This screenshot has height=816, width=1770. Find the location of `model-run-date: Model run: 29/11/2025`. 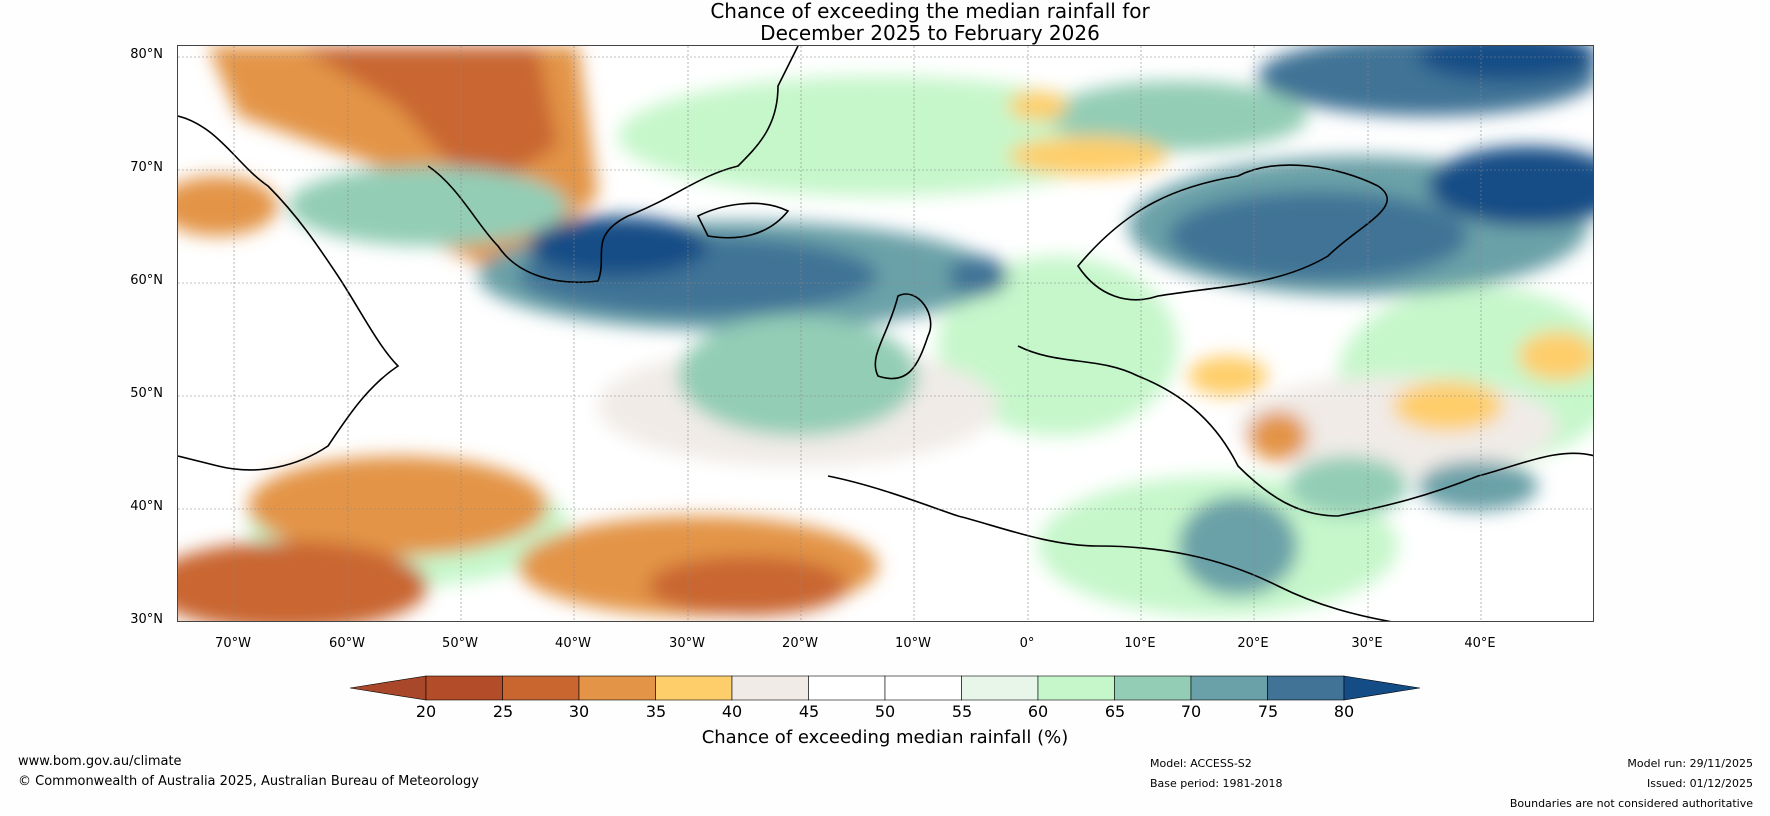

model-run-date: Model run: 29/11/2025 is located at coordinates (1690, 763).